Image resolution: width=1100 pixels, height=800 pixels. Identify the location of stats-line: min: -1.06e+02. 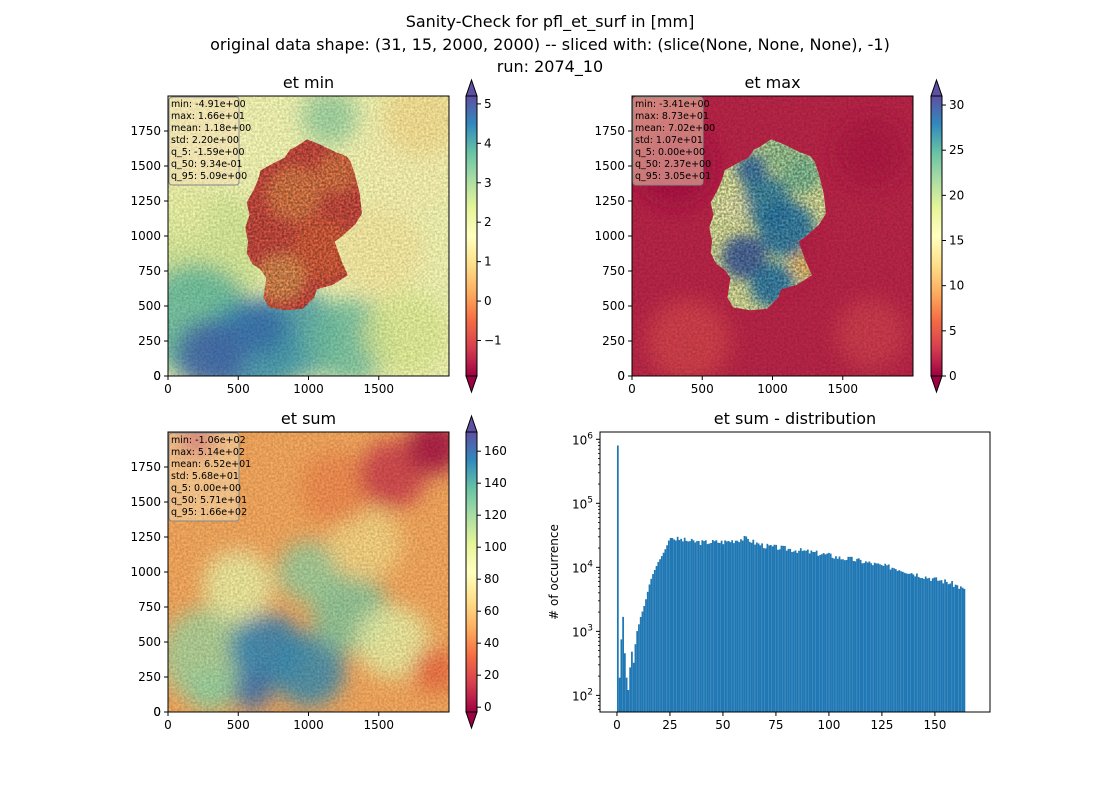
(208, 440).